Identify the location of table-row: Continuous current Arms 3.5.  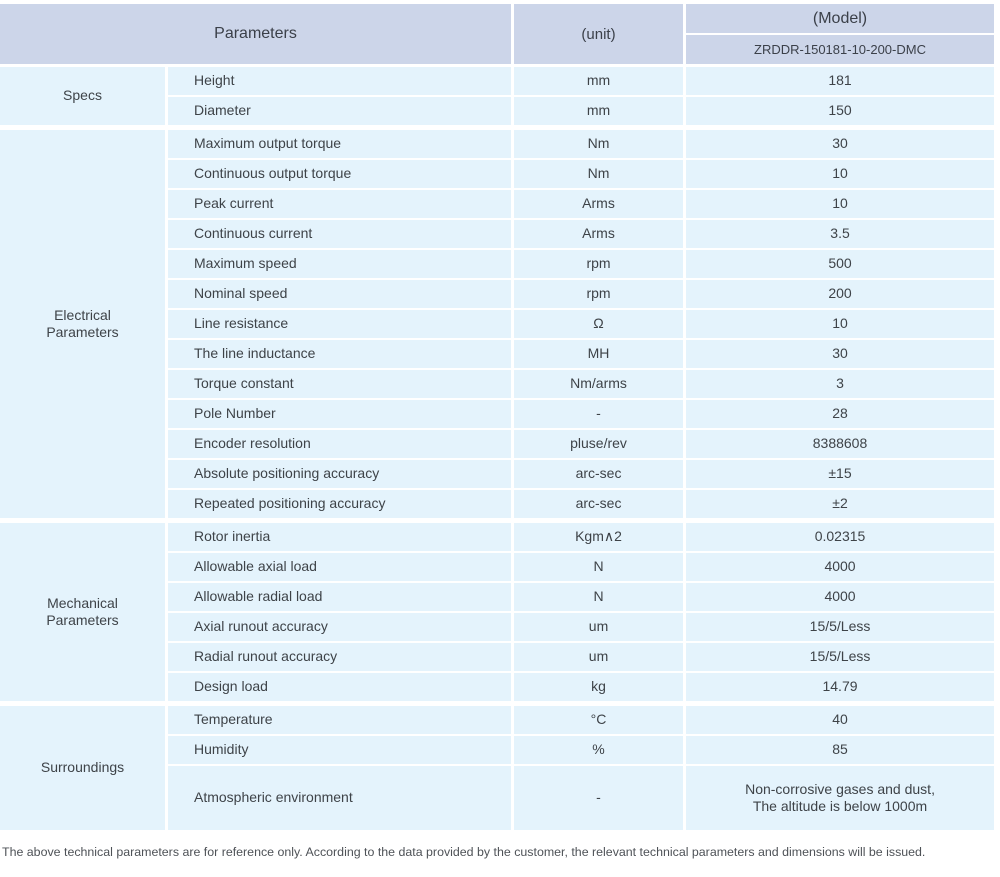
(499, 235).